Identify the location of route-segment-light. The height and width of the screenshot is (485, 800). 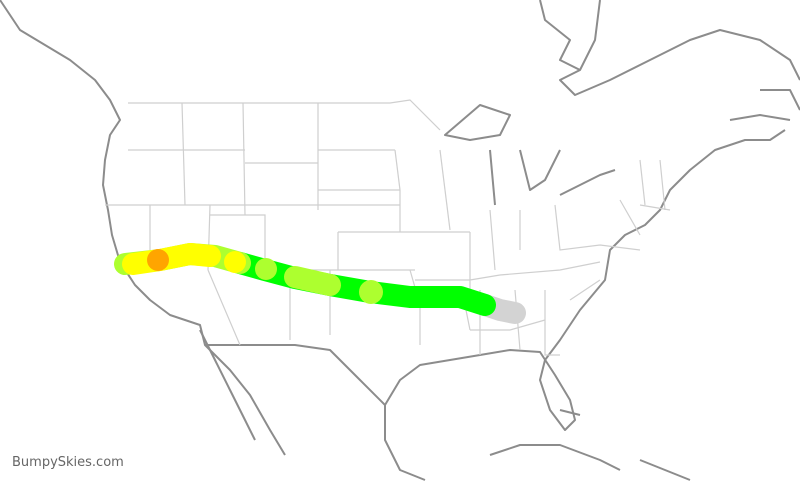
(312, 281).